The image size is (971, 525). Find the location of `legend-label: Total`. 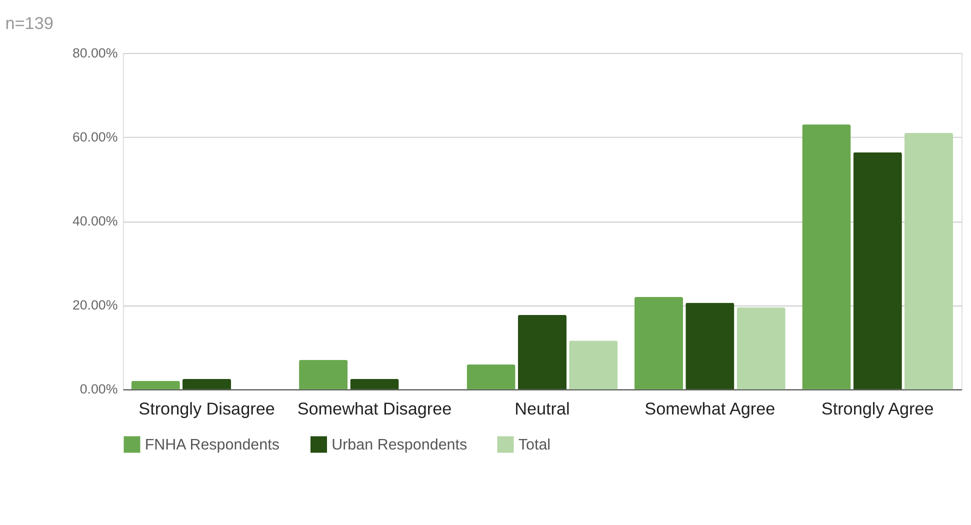

legend-label: Total is located at coordinates (534, 445).